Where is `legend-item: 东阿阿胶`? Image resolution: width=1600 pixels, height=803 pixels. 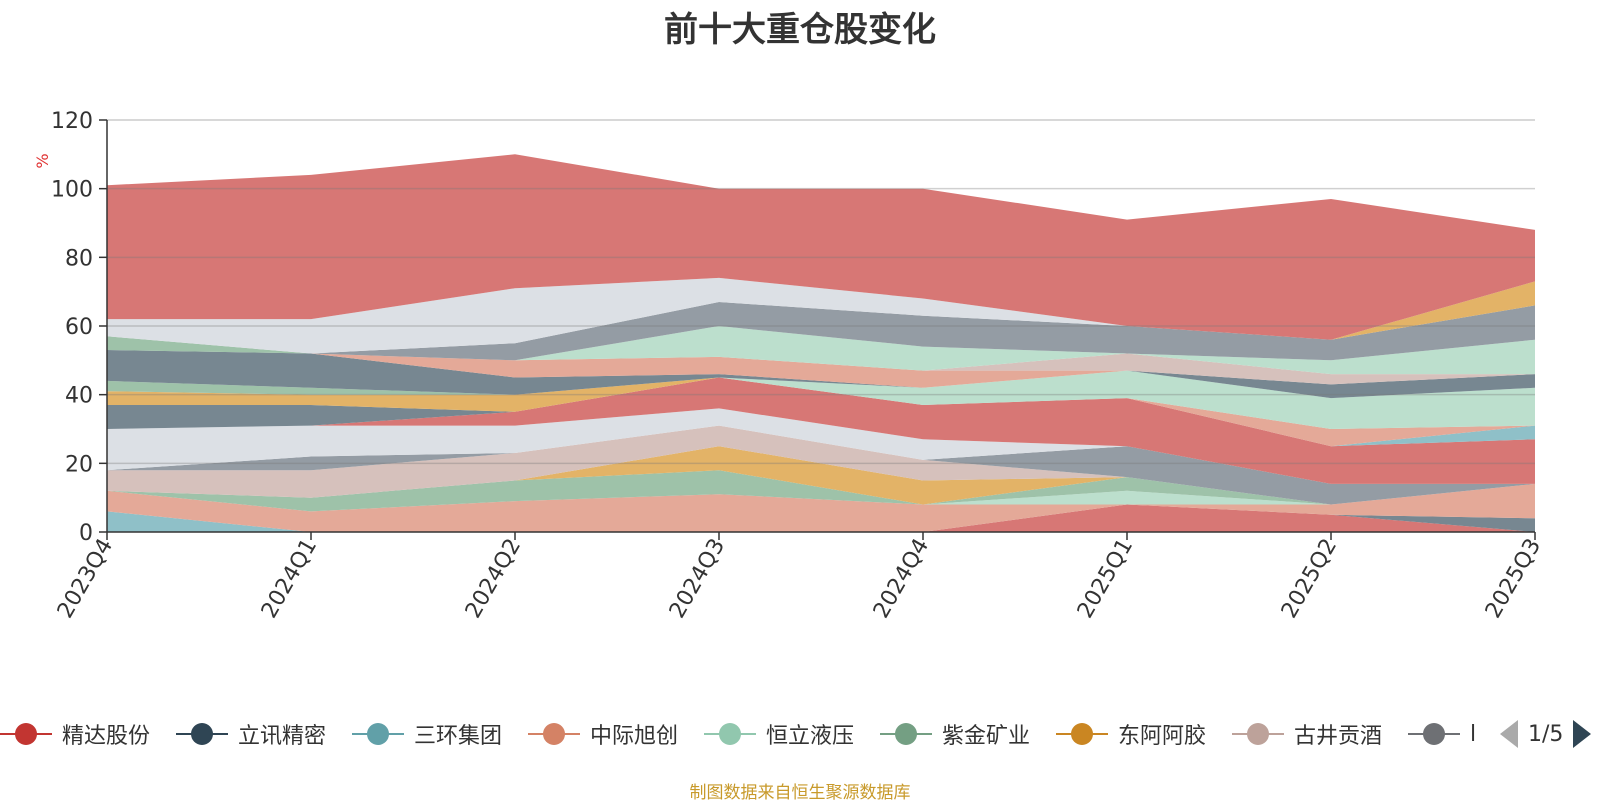 legend-item: 东阿阿胶 is located at coordinates (1131, 734).